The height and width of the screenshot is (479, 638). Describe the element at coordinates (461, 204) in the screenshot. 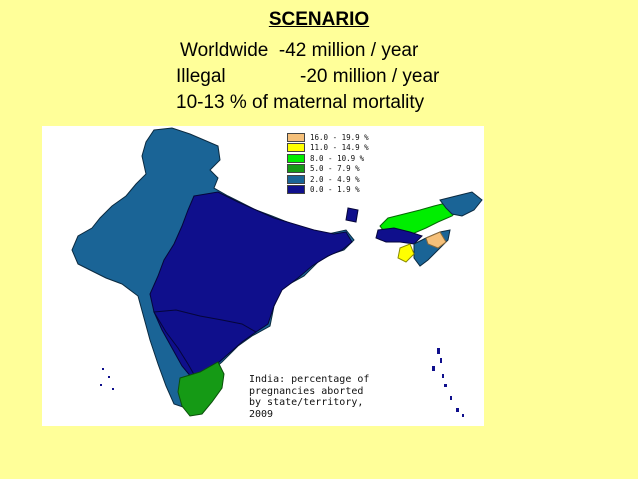

I see `region-arunachal` at that location.